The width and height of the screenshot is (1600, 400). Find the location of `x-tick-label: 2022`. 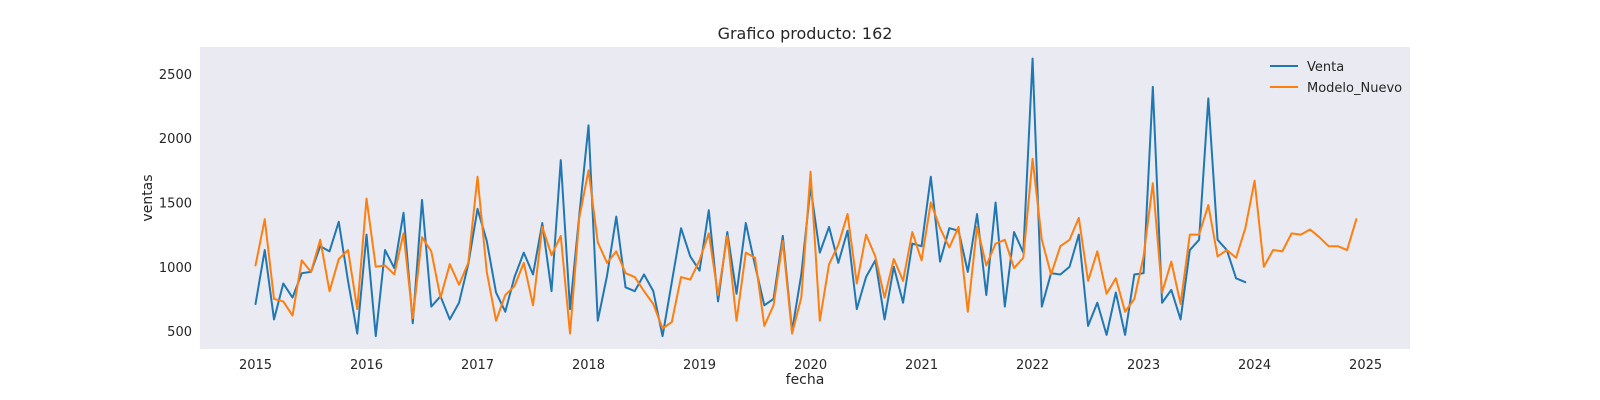

x-tick-label: 2022 is located at coordinates (1032, 365).